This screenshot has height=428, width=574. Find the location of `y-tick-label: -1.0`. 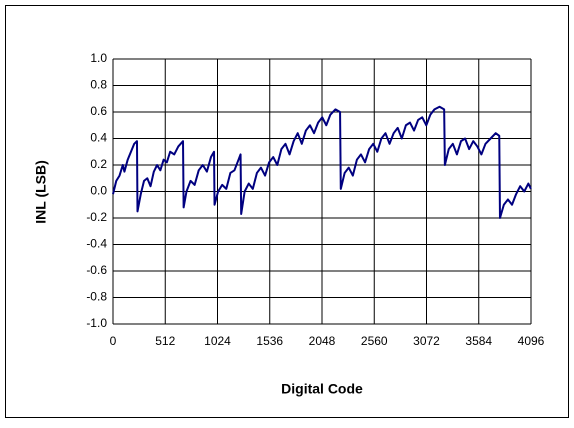

y-tick-label: -1.0 is located at coordinates (96, 323).